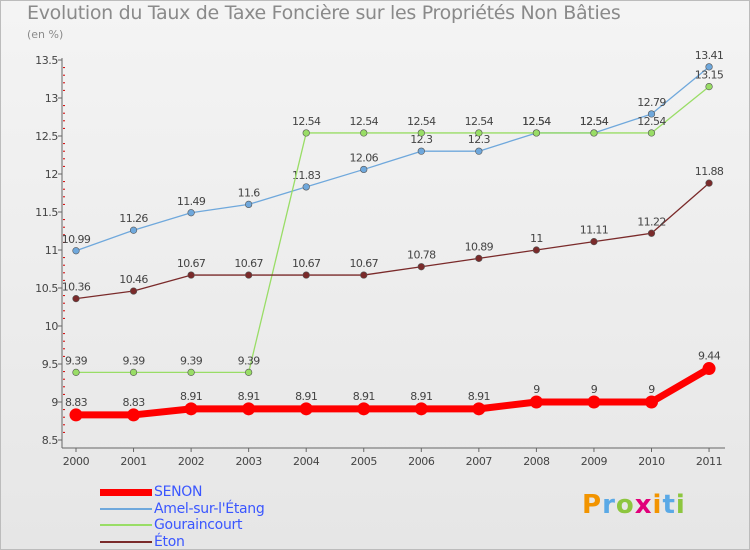  I want to click on data-label: 9.44, so click(709, 356).